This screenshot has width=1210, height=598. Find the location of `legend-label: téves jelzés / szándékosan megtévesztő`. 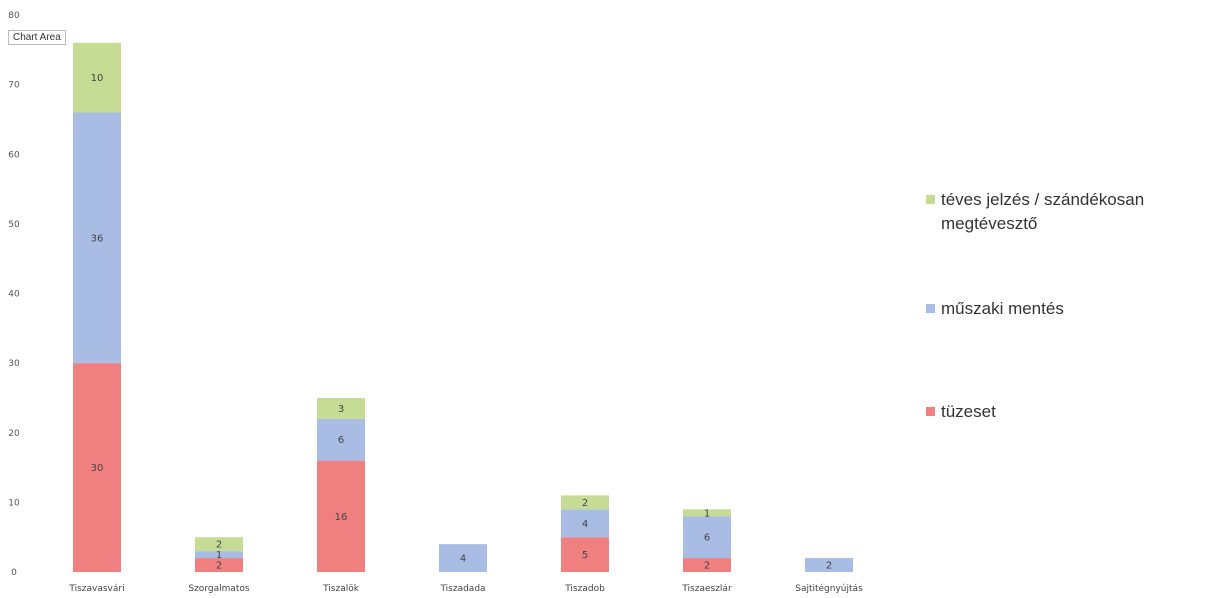

legend-label: téves jelzés / szándékosan megtévesztő is located at coordinates (1043, 211).